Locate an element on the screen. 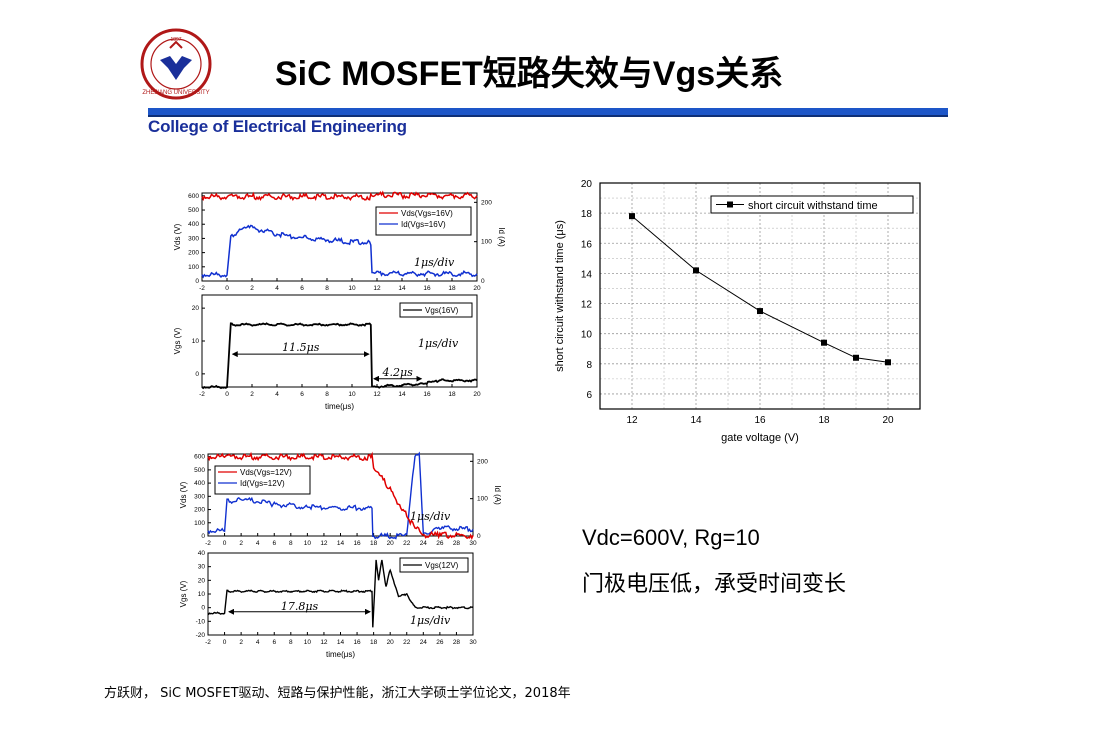 The width and height of the screenshot is (1116, 754). x-tick-label: 8 is located at coordinates (327, 394).